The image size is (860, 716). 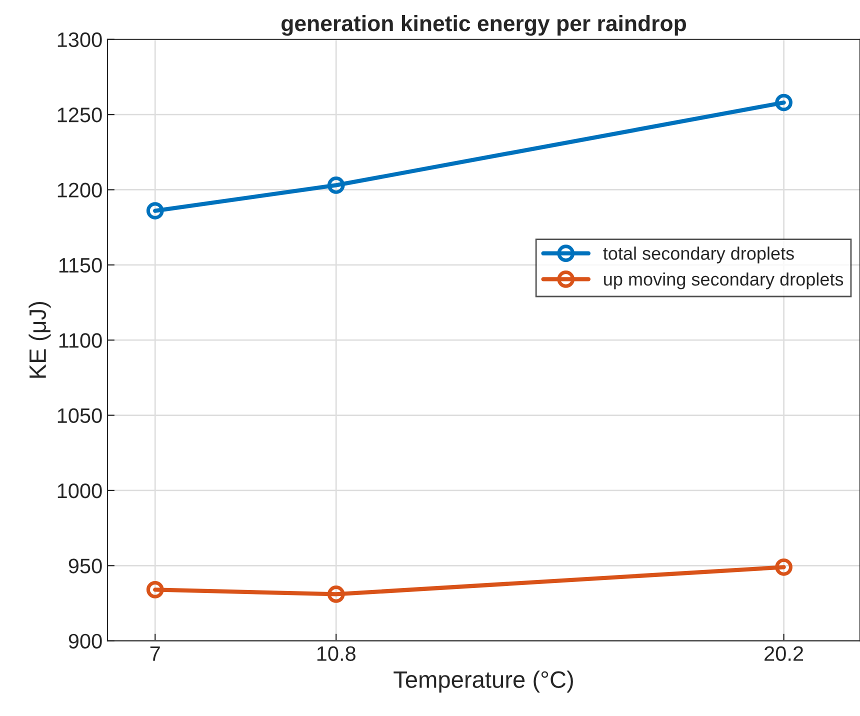 I want to click on legend-label: total secondary droplets, so click(x=698, y=255).